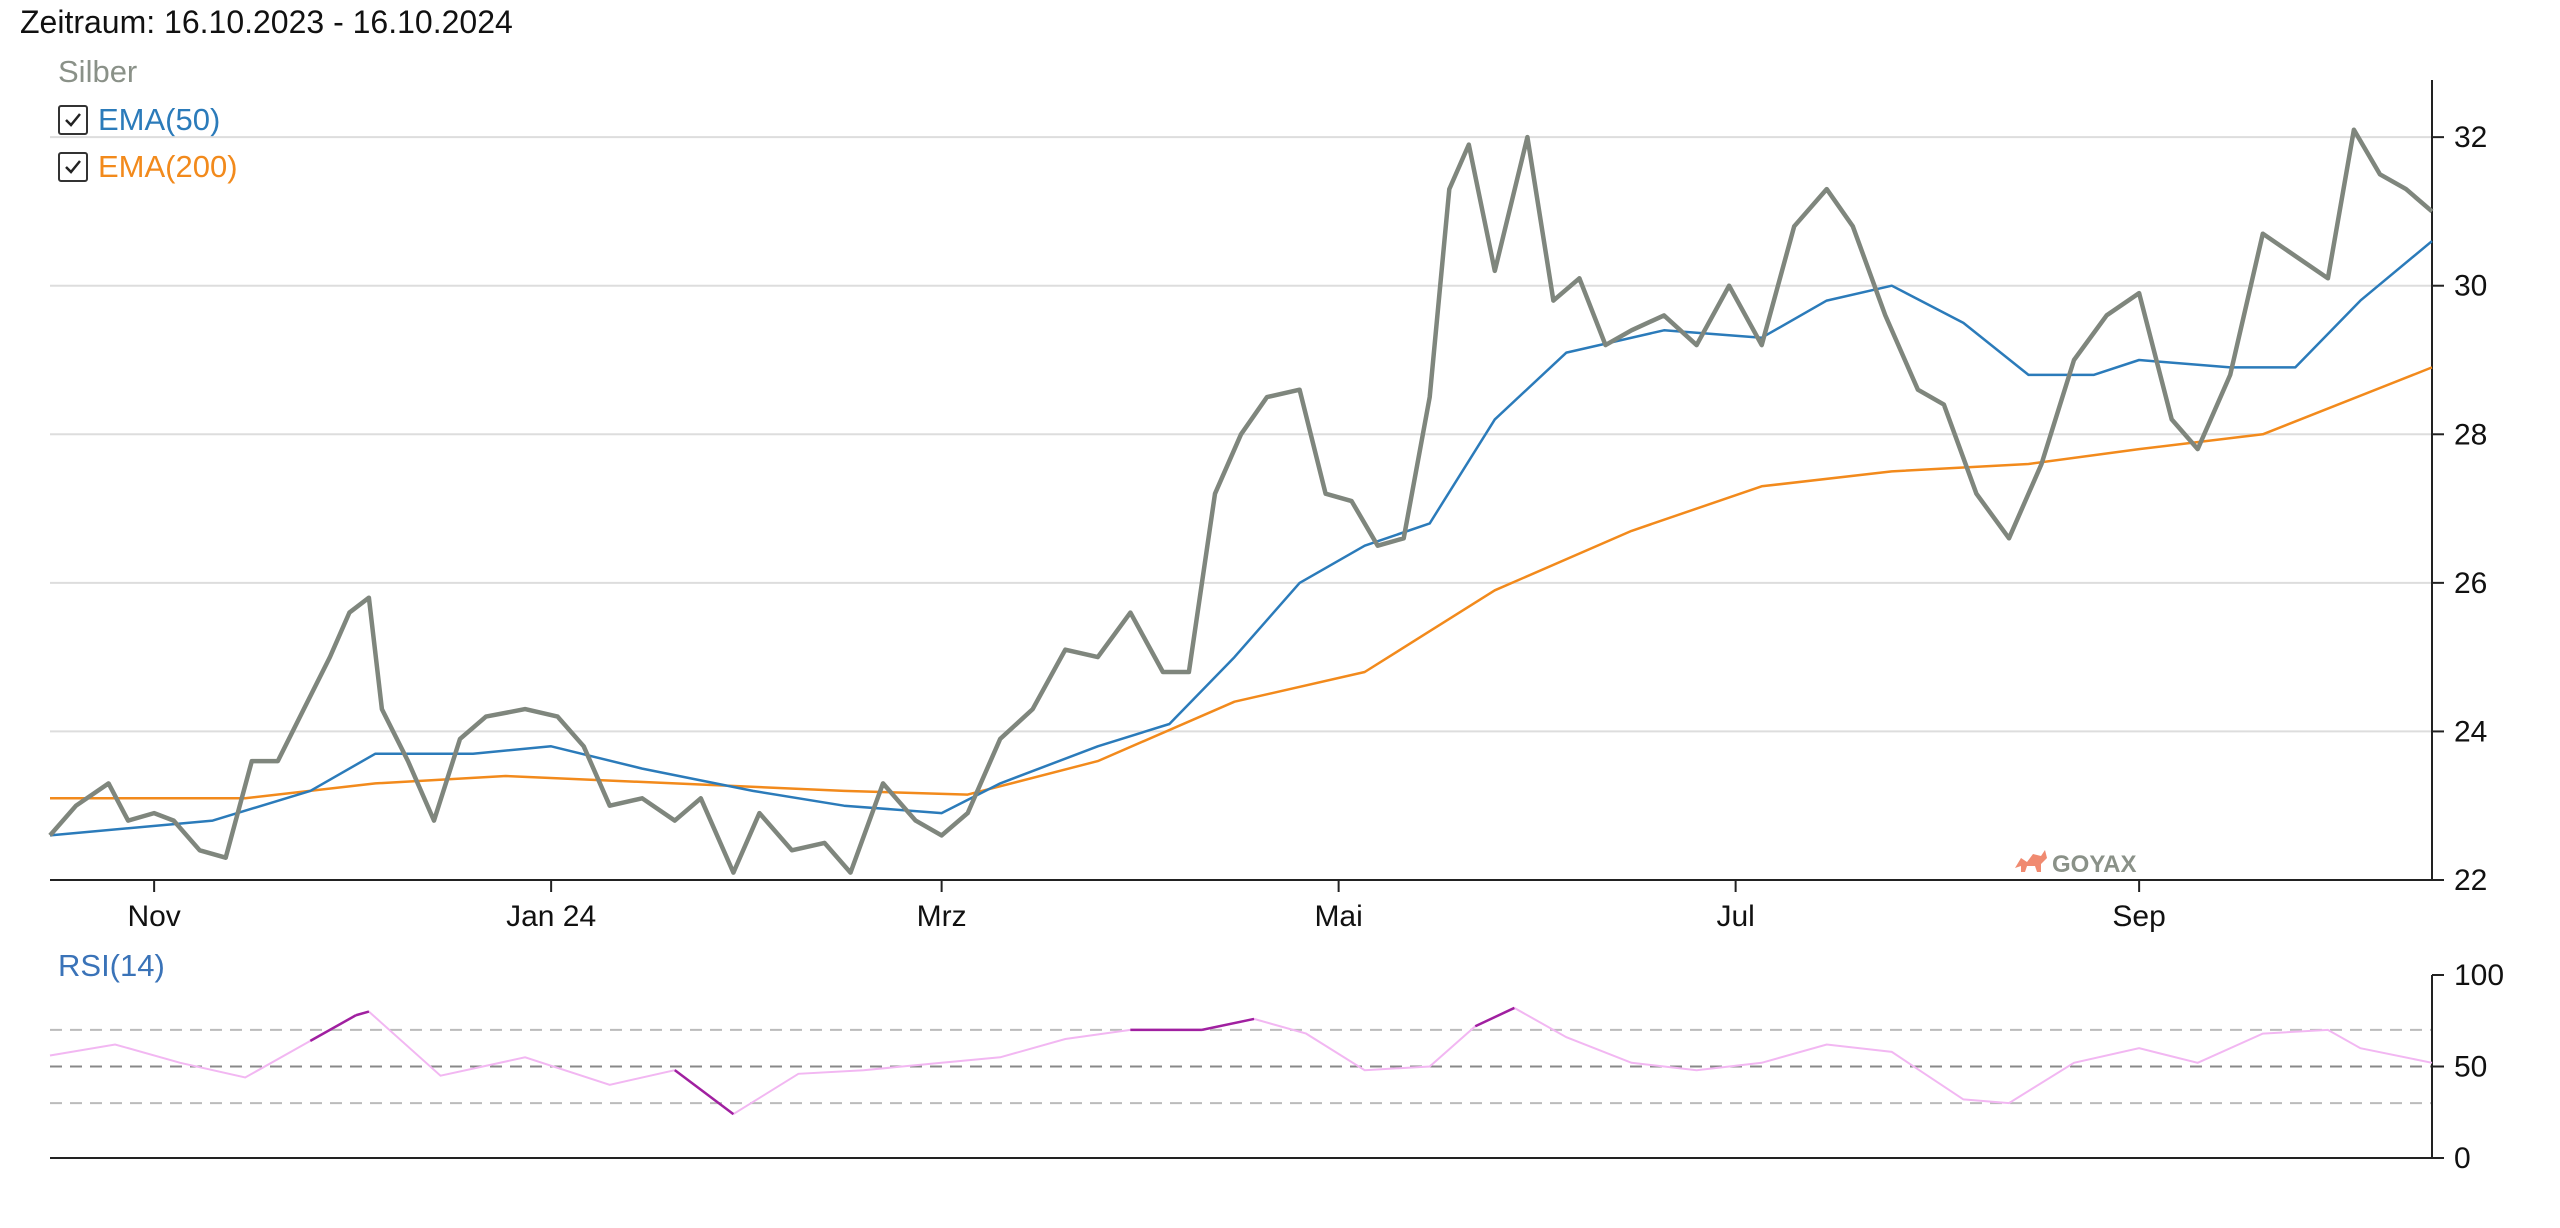  What do you see at coordinates (2031, 861) in the screenshot?
I see `bull-icon` at bounding box center [2031, 861].